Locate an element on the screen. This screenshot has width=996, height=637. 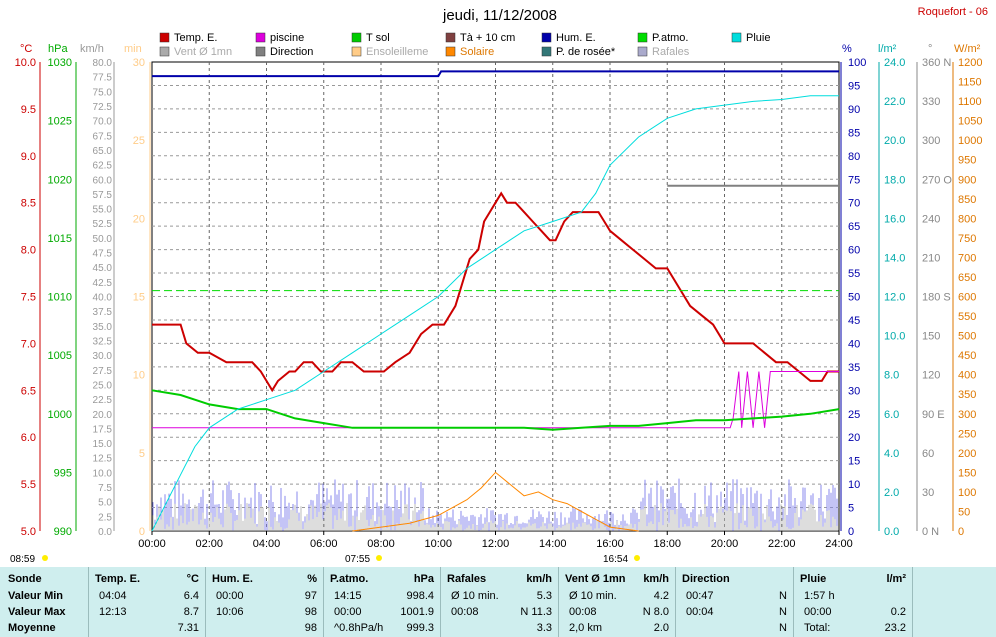
x-tick-label: 24:00 is located at coordinates (839, 544).